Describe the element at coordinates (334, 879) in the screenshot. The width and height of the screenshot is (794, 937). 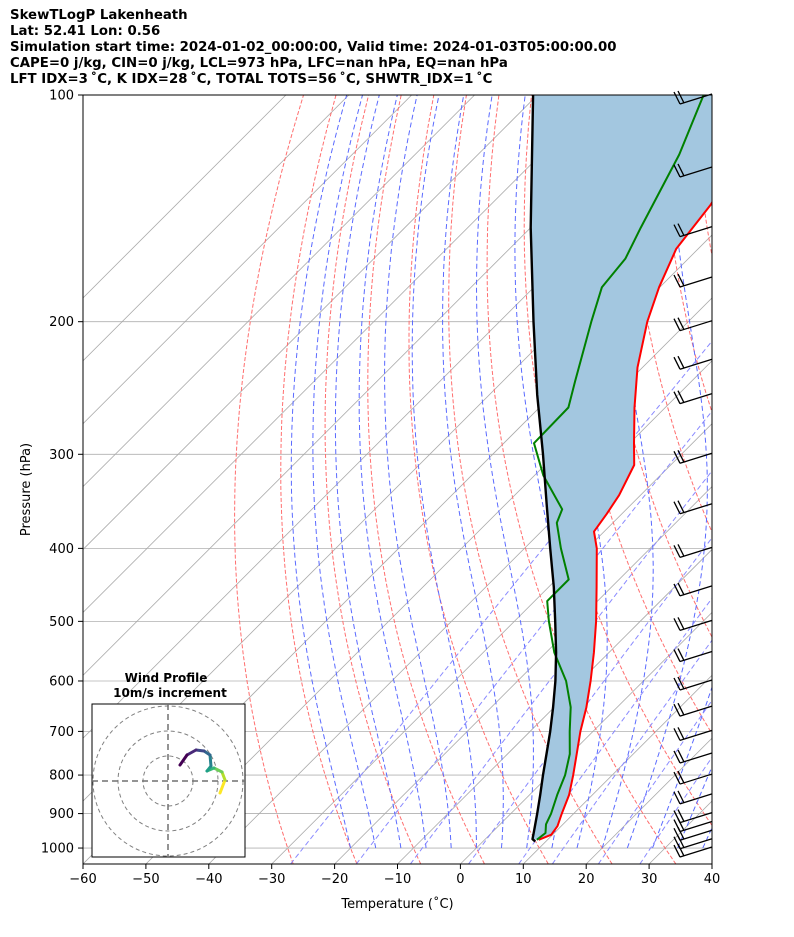
I see `x-tick-label: −20` at that location.